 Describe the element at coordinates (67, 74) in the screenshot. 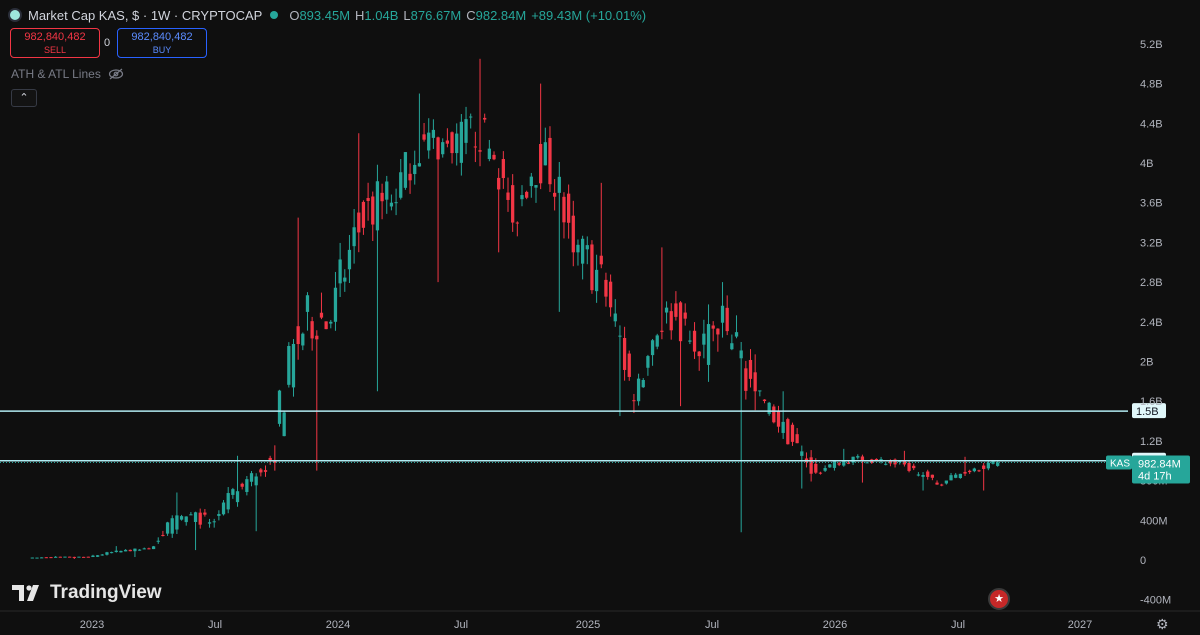

I see `indicator-legend: ATH & ATL Lines` at that location.